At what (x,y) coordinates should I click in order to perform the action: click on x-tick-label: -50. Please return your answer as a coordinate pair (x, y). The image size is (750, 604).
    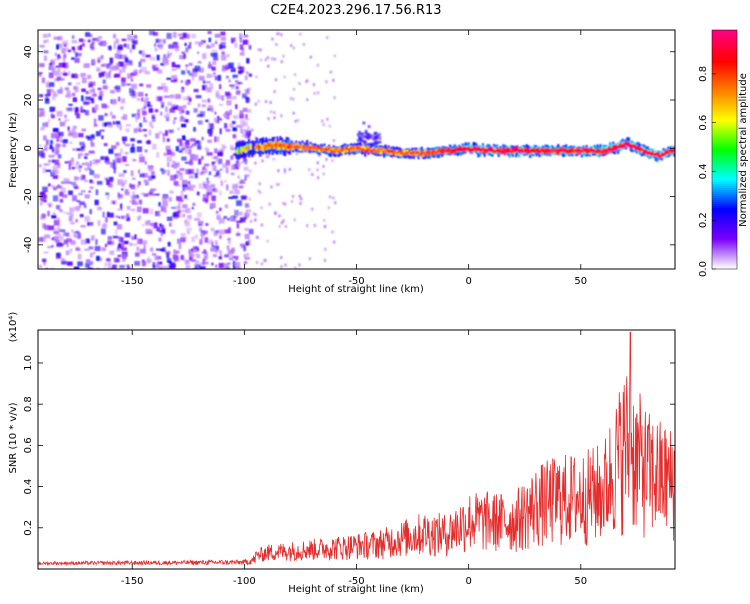
    Looking at the image, I should click on (356, 581).